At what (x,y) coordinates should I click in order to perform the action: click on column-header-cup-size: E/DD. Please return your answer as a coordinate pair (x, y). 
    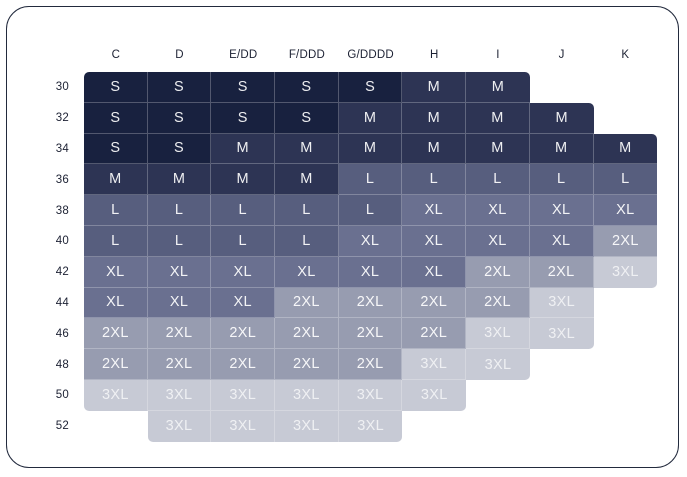
    Looking at the image, I should click on (243, 54).